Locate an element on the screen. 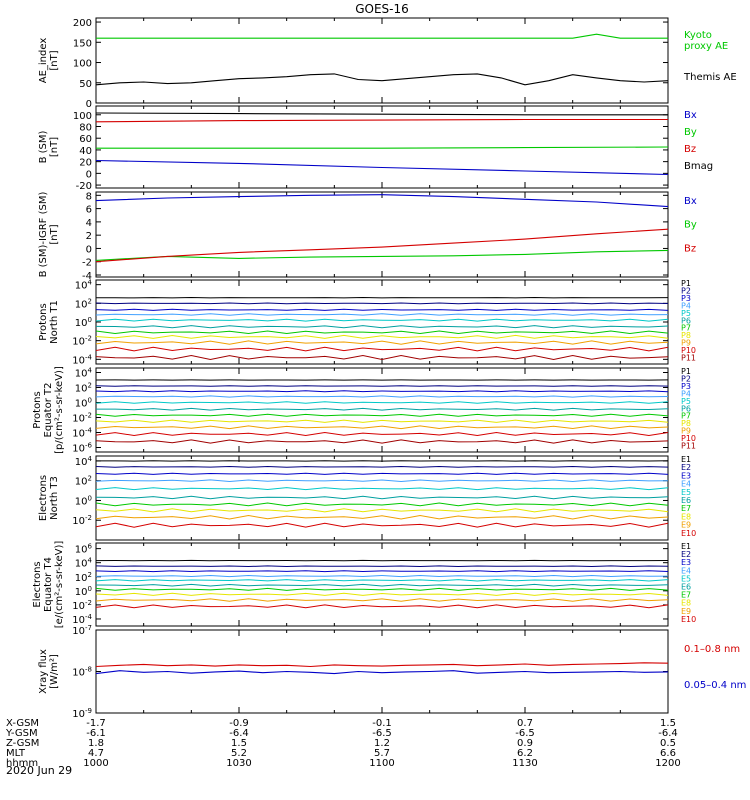 This screenshot has height=800, width=750. footer-cell: 6.2 is located at coordinates (525, 753).